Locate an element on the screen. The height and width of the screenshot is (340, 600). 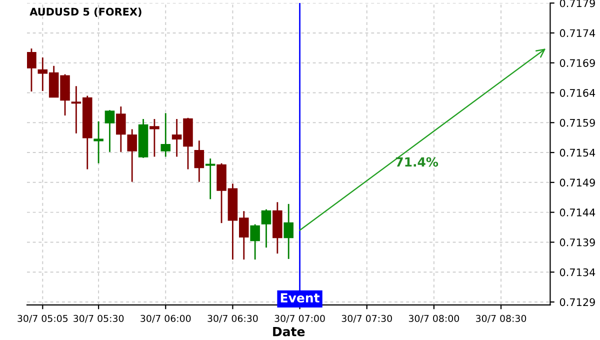
x-tick-label: 30/7 06:30 is located at coordinates (233, 318).